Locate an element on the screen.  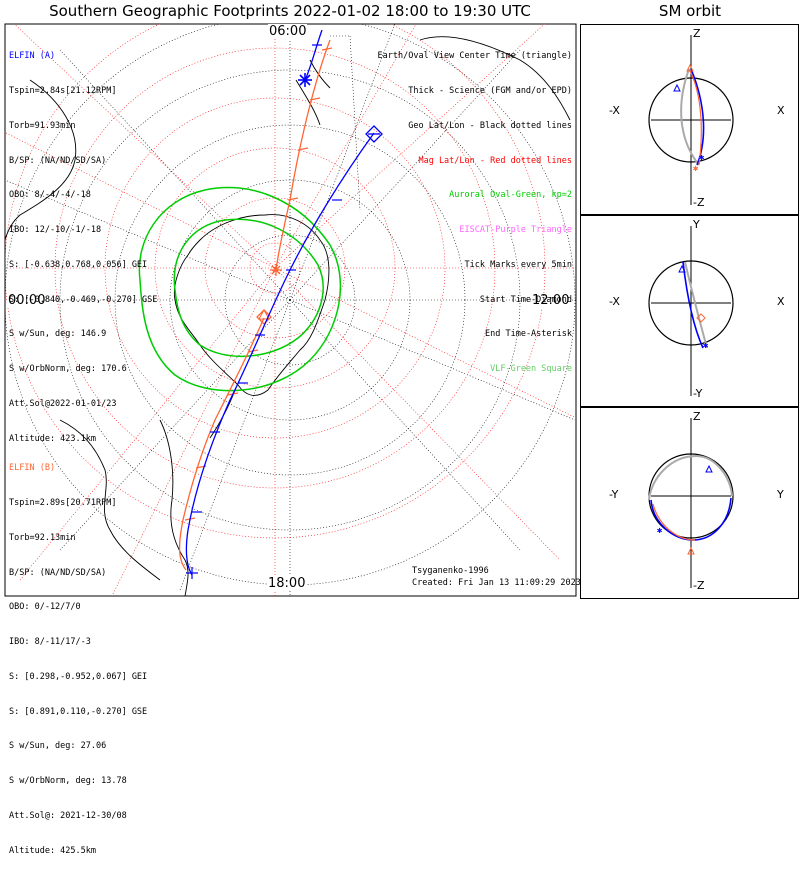
elfin-a-line: S w/OrbNorm, deg: 170.6 is located at coordinates (68, 369).